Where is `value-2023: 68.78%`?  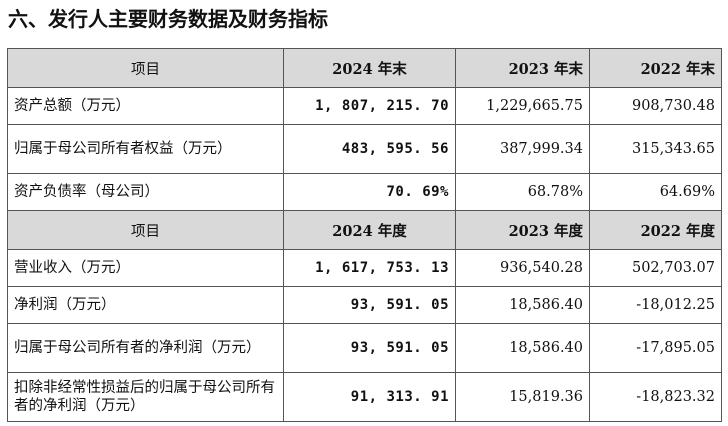
value-2023: 68.78% is located at coordinates (522, 192).